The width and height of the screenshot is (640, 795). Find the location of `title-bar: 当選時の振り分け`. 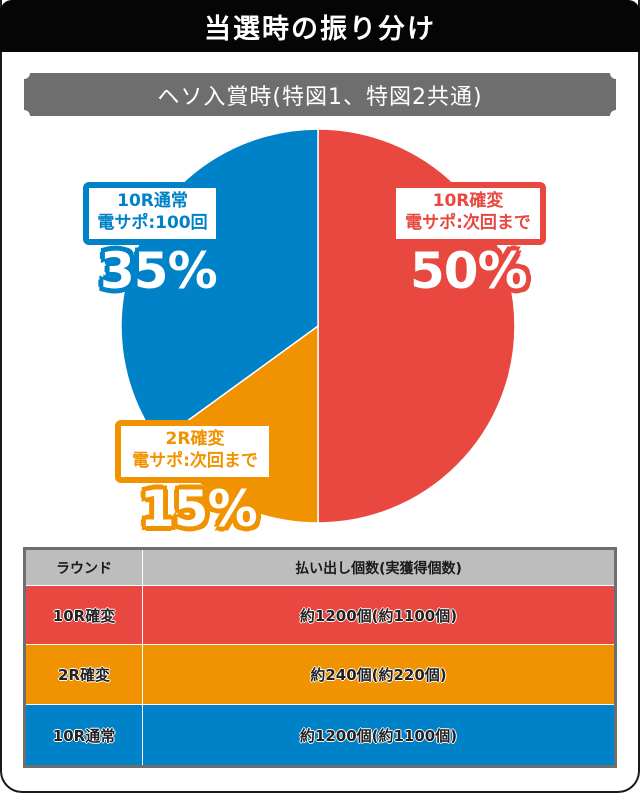

title-bar: 当選時の振り分け is located at coordinates (320, 26).